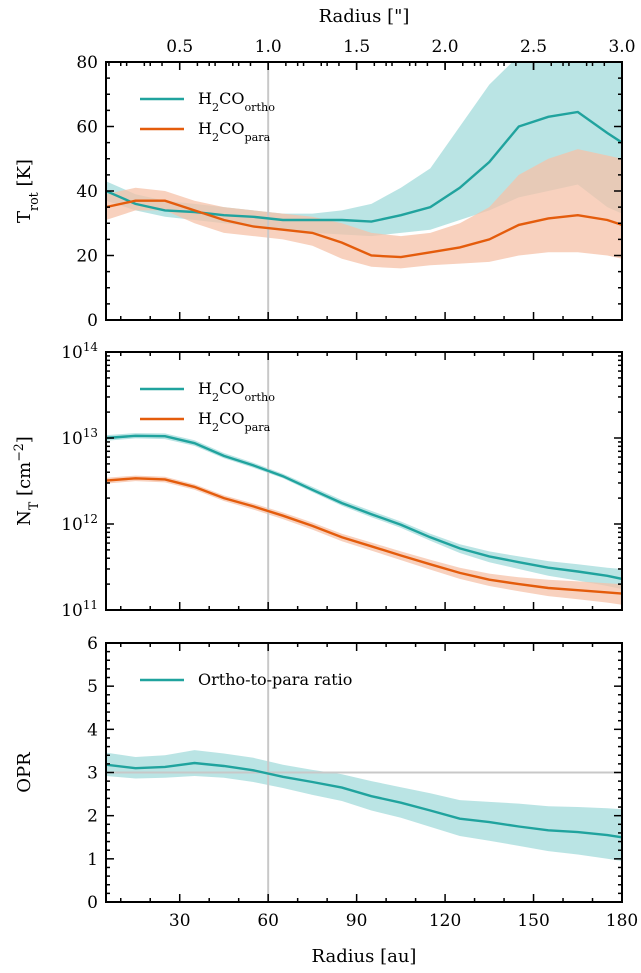 The image size is (641, 973). What do you see at coordinates (79, 523) in the screenshot?
I see `y-tick-label: 1012` at bounding box center [79, 523].